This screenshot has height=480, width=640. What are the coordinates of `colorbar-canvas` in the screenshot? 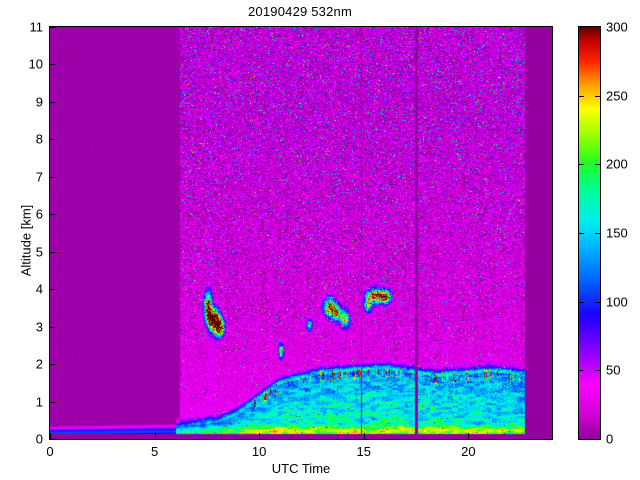 It's located at (589, 233).